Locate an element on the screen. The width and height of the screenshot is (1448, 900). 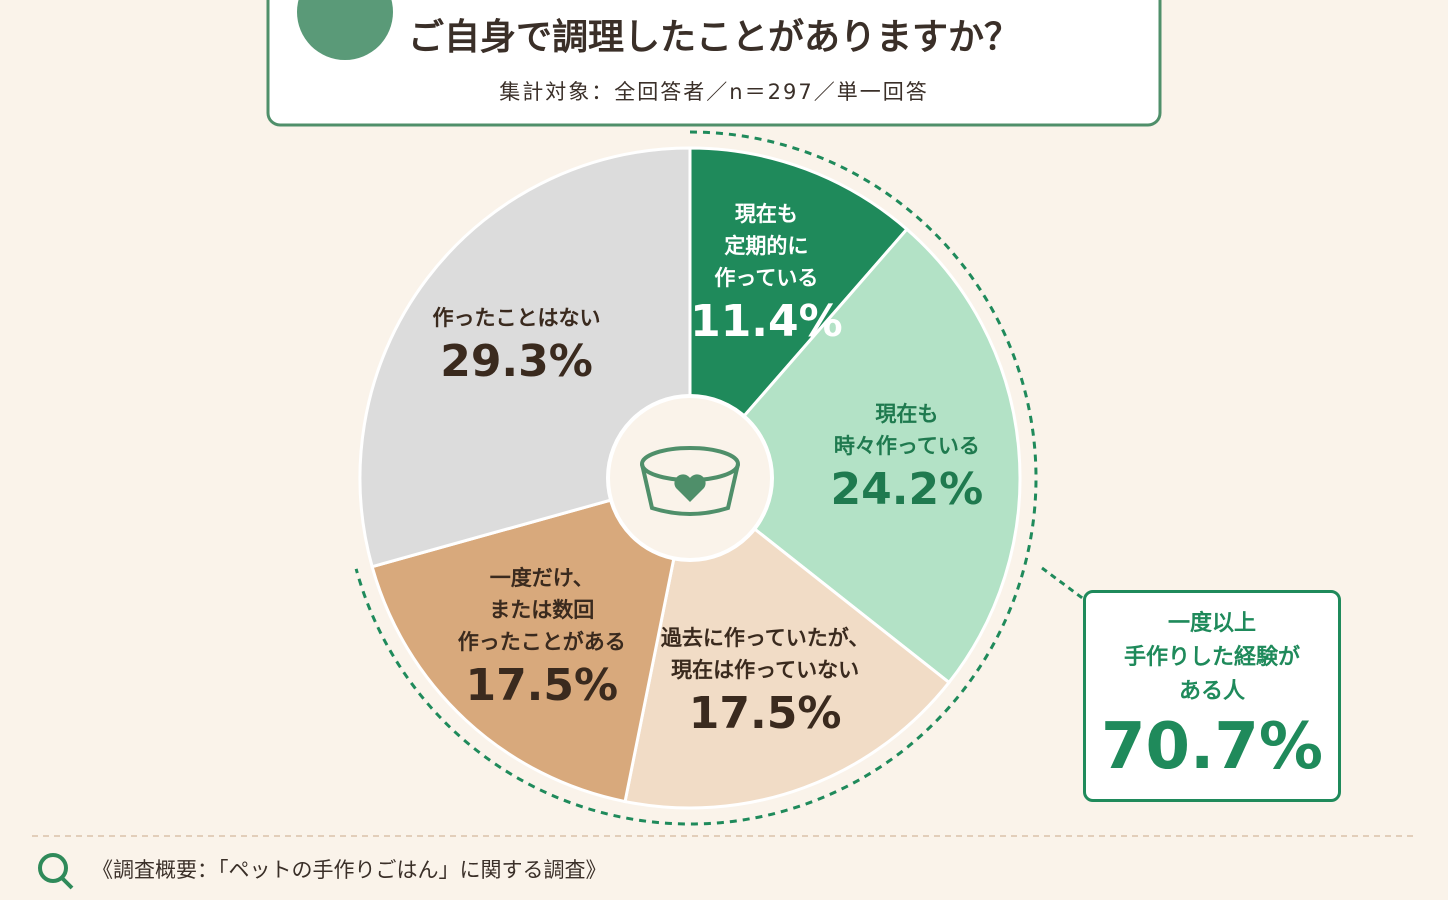
category-label: 作ったことはない is located at coordinates (516, 318).